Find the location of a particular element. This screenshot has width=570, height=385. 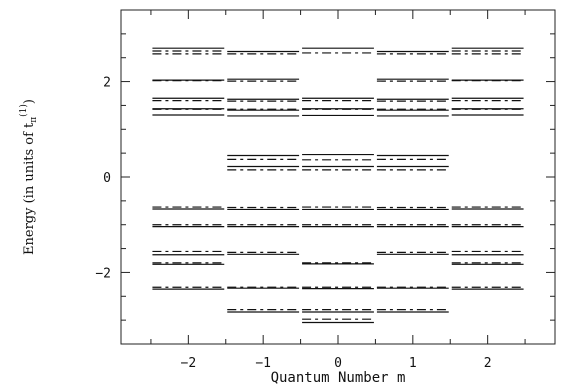

y-tick-label: 2 is located at coordinates (107, 83).